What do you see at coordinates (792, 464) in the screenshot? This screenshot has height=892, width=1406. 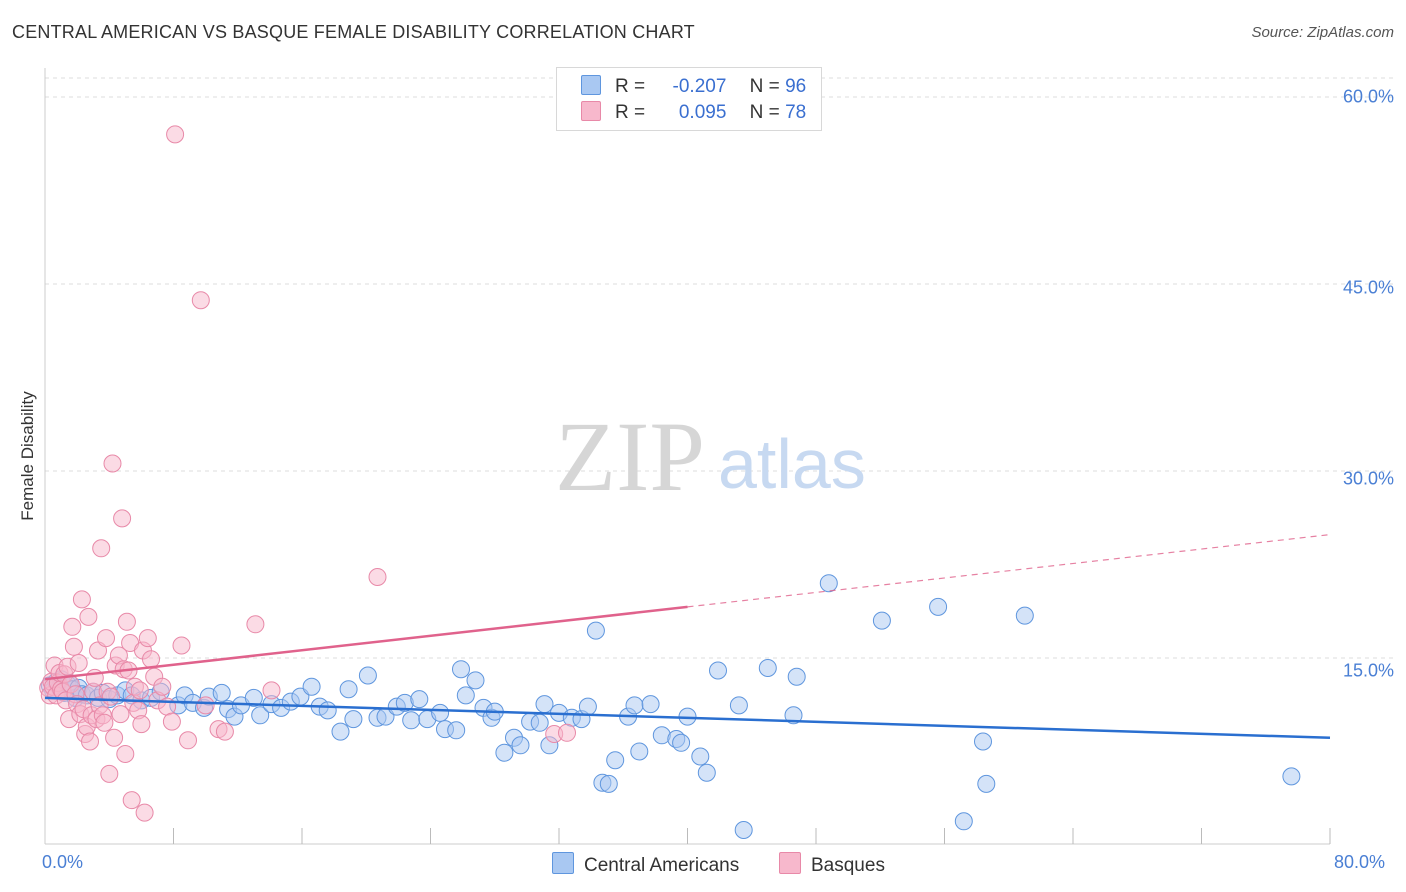 I see `watermark-atlas: atlas` at bounding box center [792, 464].